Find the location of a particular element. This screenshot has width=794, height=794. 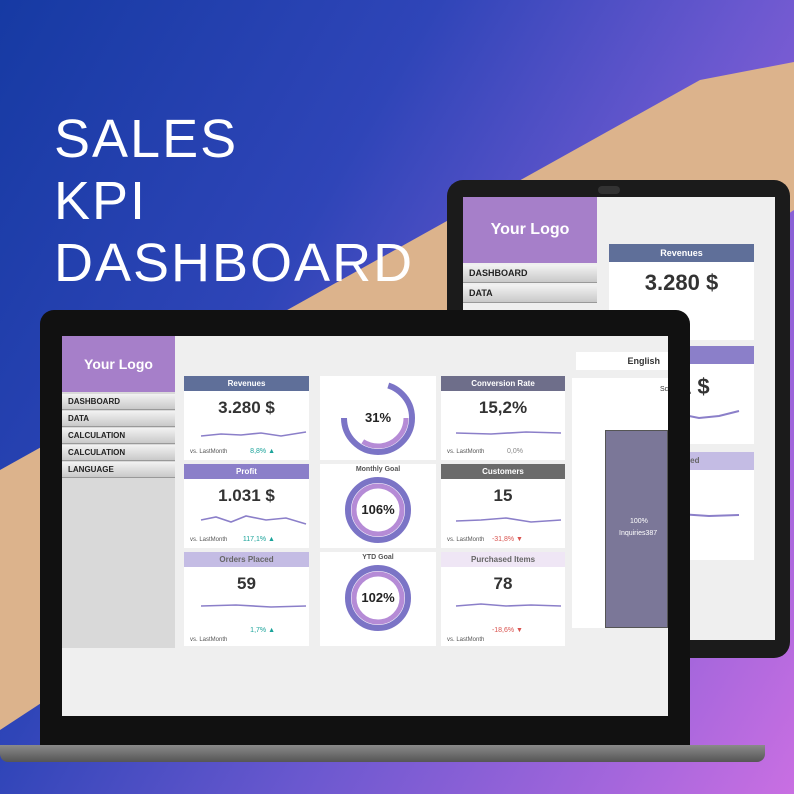

card-title: Conversion Rate is located at coordinates (503, 383).